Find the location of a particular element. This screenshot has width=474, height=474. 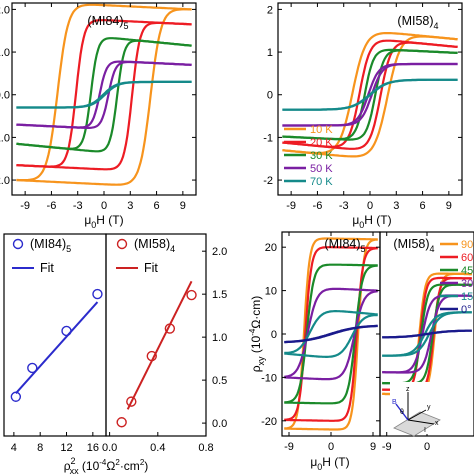

legend-label: (MI58)4 is located at coordinates (154, 245).